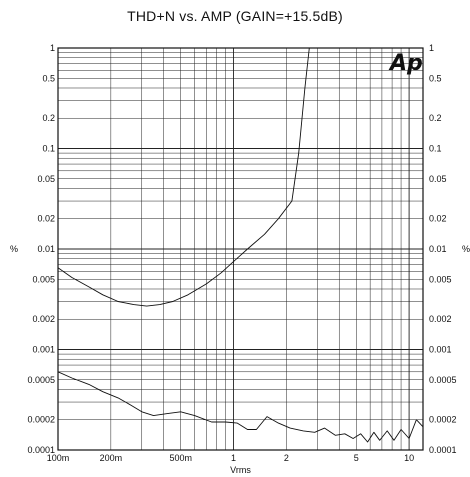 This screenshot has width=470, height=477. Describe the element at coordinates (409, 458) in the screenshot. I see `x-tick-label: 10` at that location.